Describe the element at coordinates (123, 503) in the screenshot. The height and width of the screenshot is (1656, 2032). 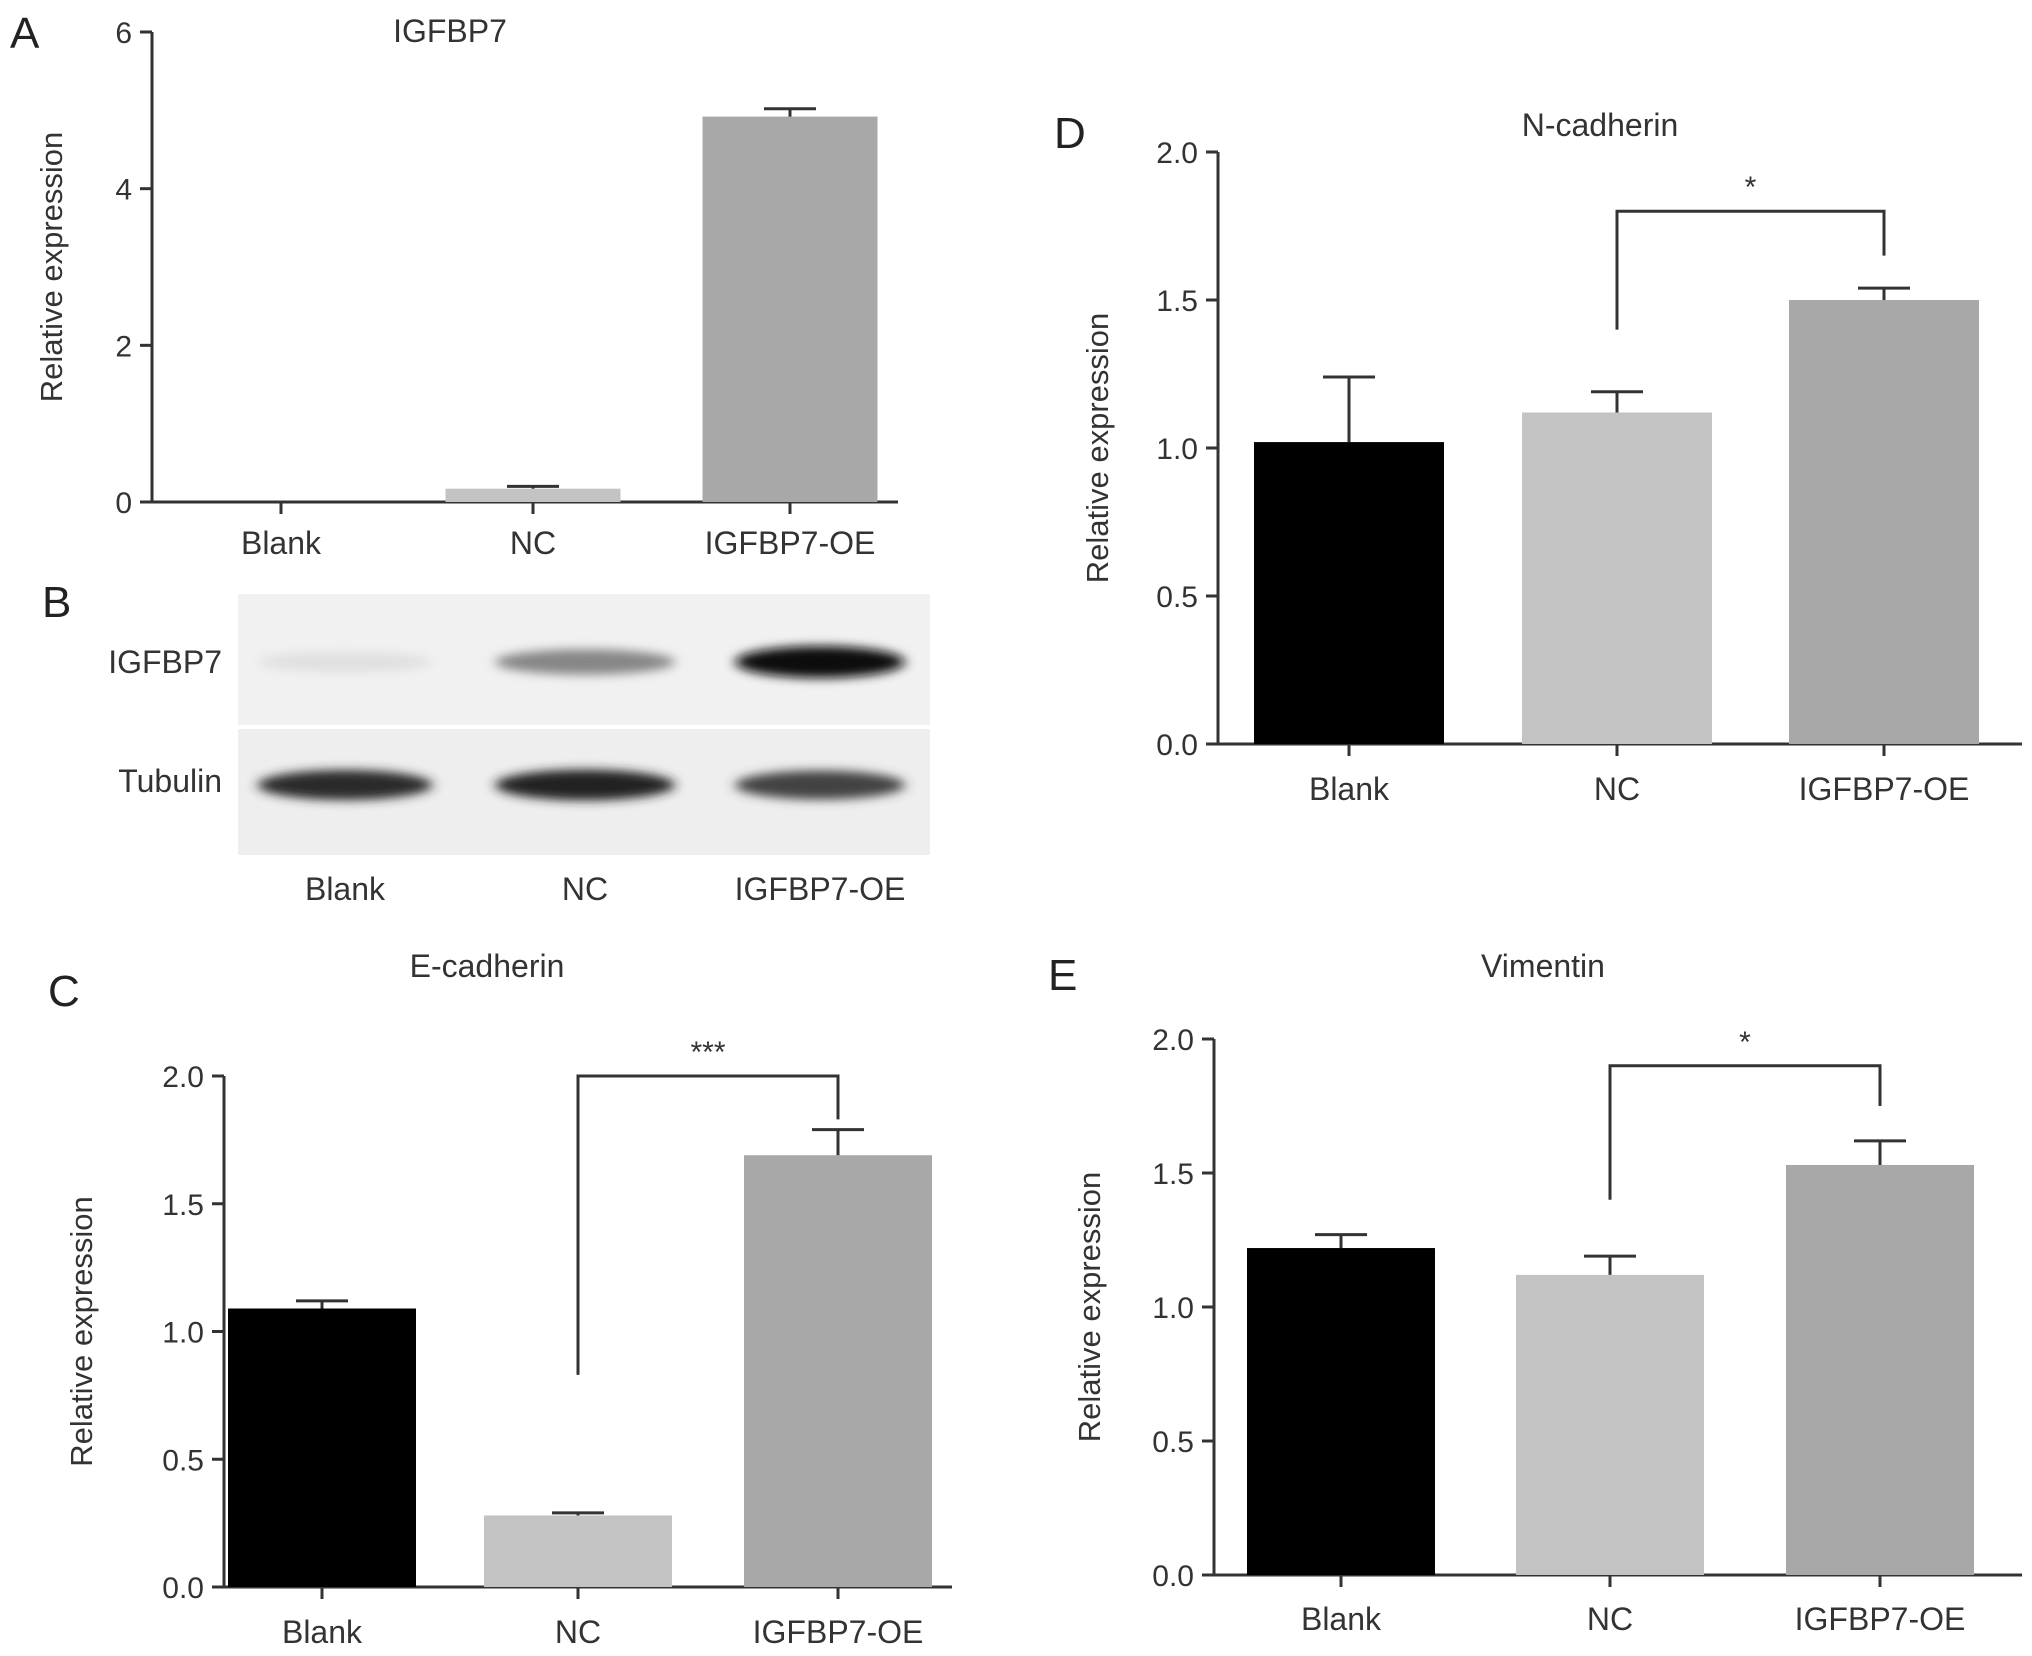
I see `y-tick-label: 0` at that location.